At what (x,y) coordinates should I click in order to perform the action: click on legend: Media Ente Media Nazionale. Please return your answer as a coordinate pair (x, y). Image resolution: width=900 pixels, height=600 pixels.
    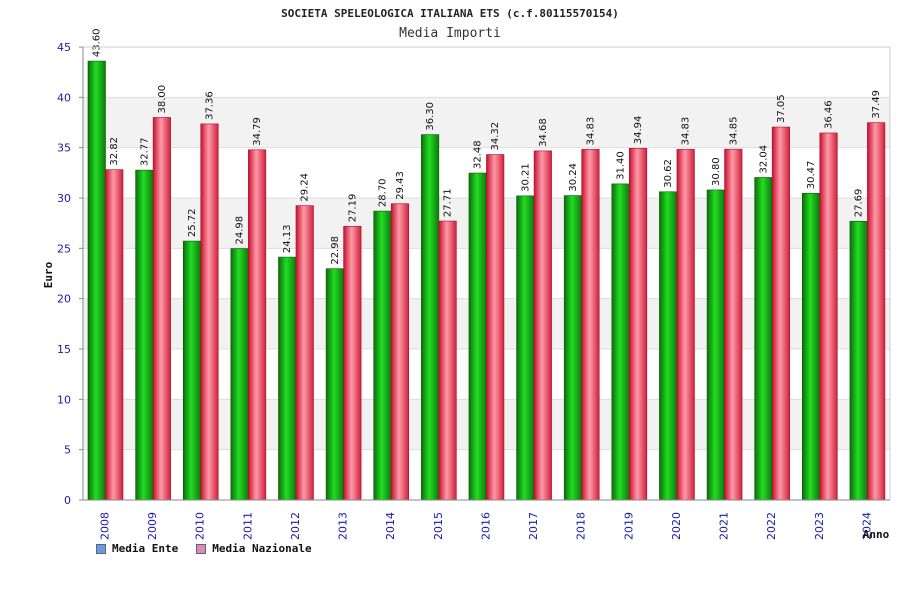
    Looking at the image, I should click on (204, 548).